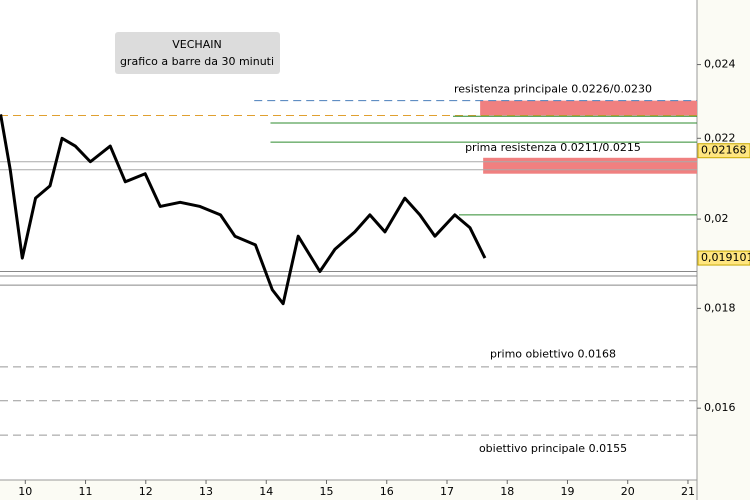 This screenshot has width=750, height=500. I want to click on y-tick-label: 0,018, so click(720, 307).